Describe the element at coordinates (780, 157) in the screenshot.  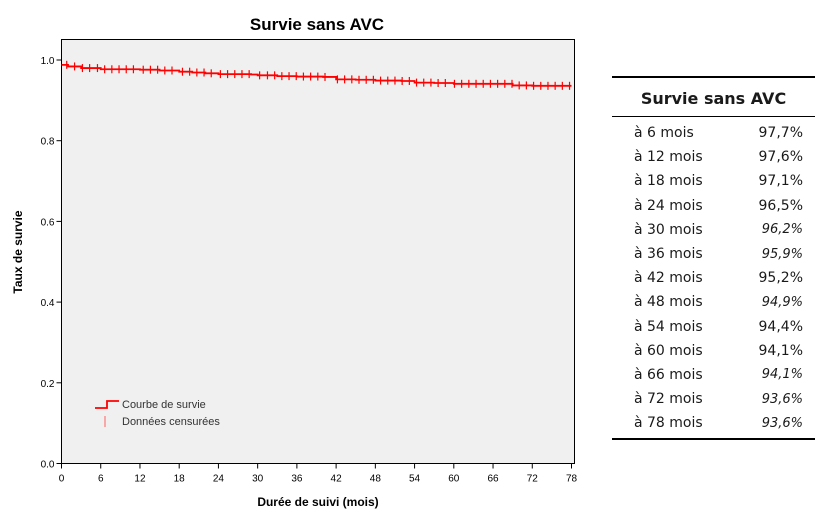
I see `table-row-value: 97,6%` at that location.